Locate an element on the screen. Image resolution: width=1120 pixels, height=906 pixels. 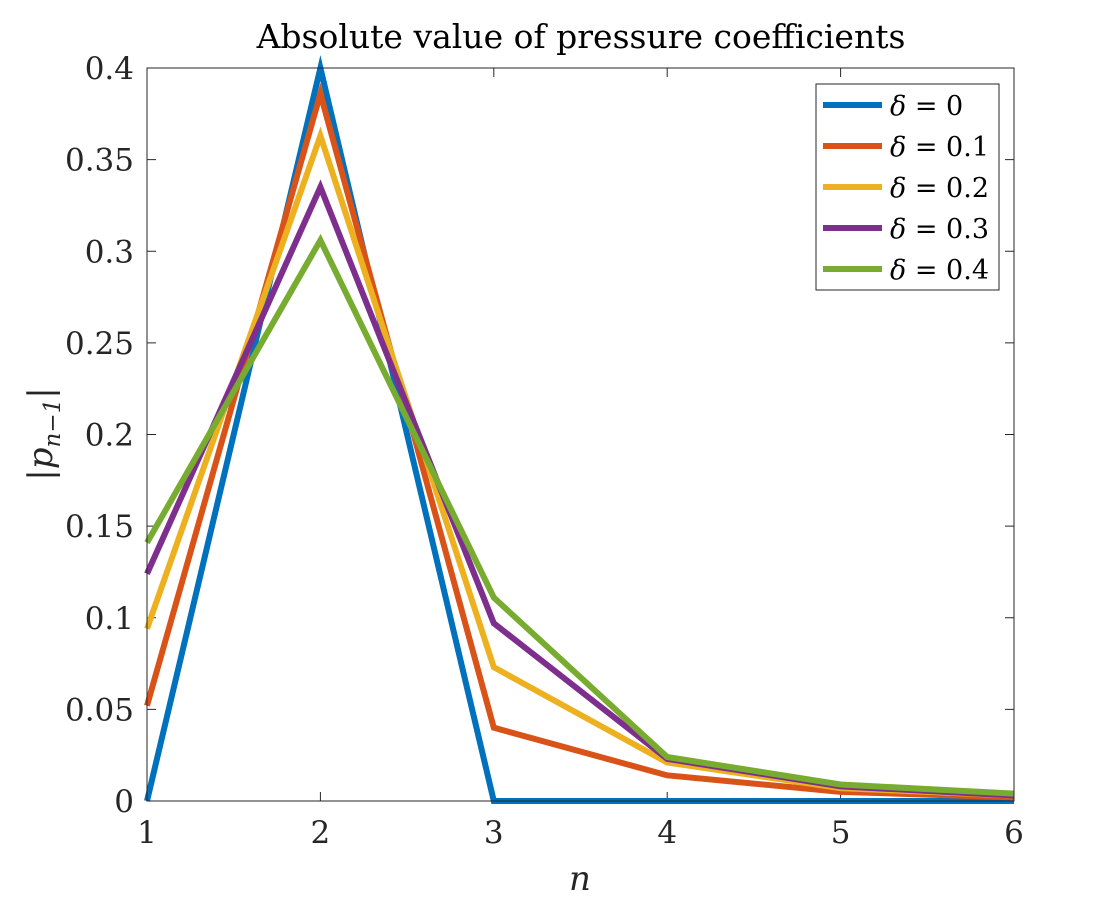
y-tick-label: 0.35 is located at coordinates (99, 161).